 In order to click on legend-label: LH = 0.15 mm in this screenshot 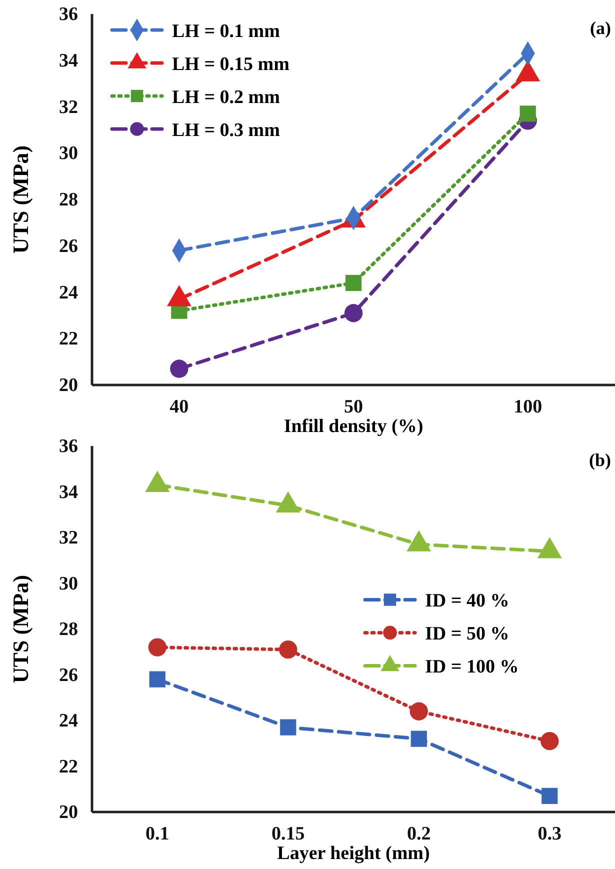, I will do `click(231, 64)`.